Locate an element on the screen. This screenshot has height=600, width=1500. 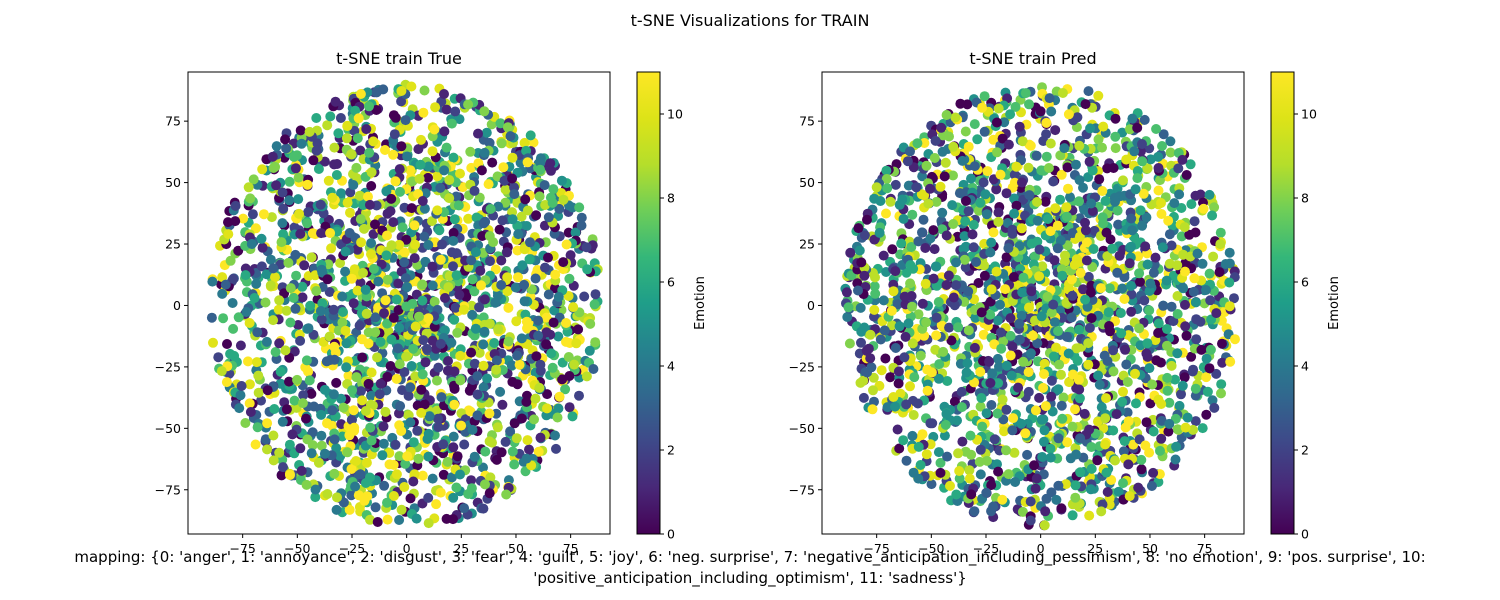
y-tick-label: 75 is located at coordinates (807, 121).